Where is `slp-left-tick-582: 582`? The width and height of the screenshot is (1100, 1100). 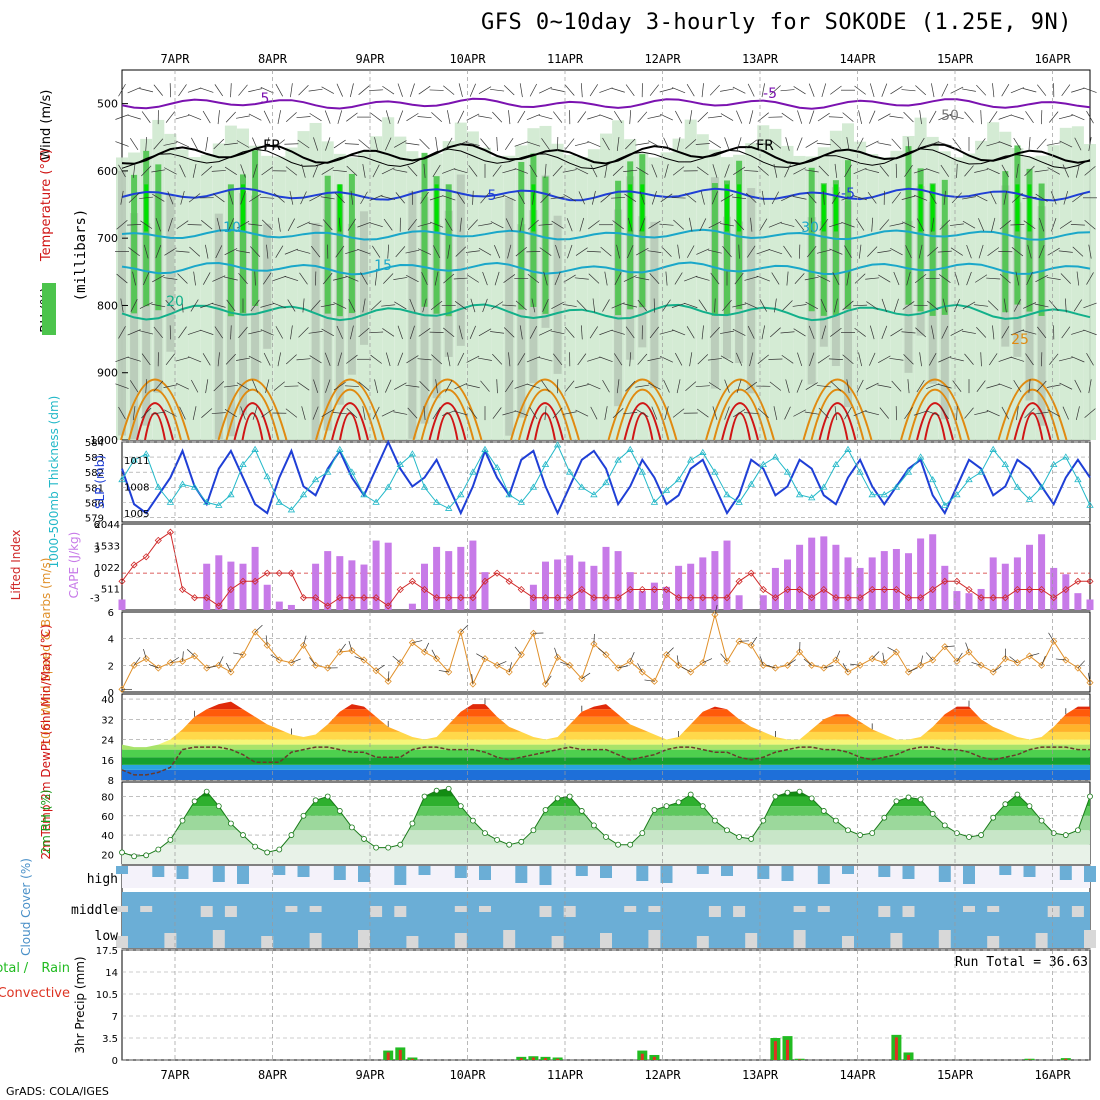
slp-left-tick-582: 582 is located at coordinates (94, 473).